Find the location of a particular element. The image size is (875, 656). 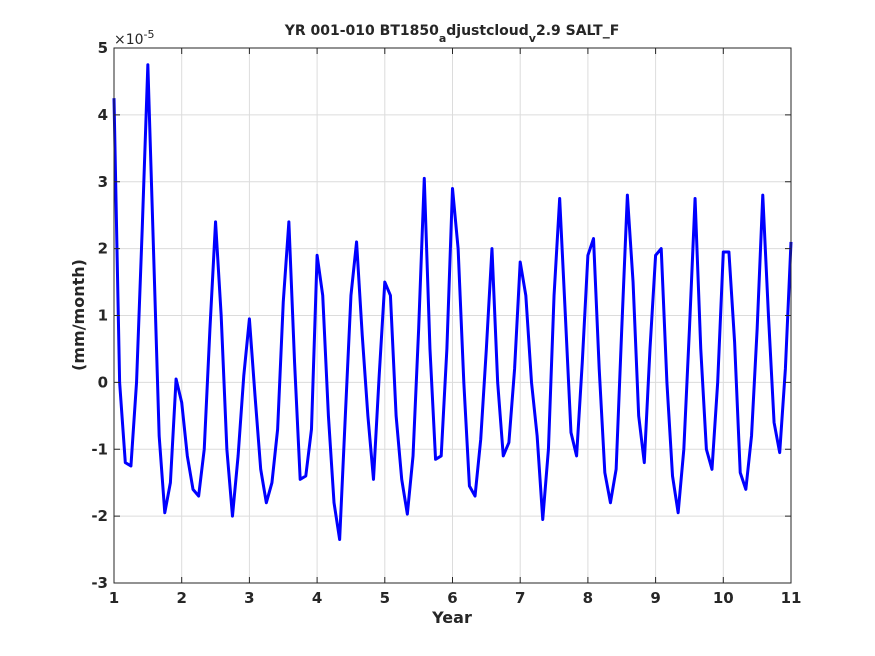

y-tick-labels: -3 -2 -1 0 1 2 3 4 5 is located at coordinates (99, 315).